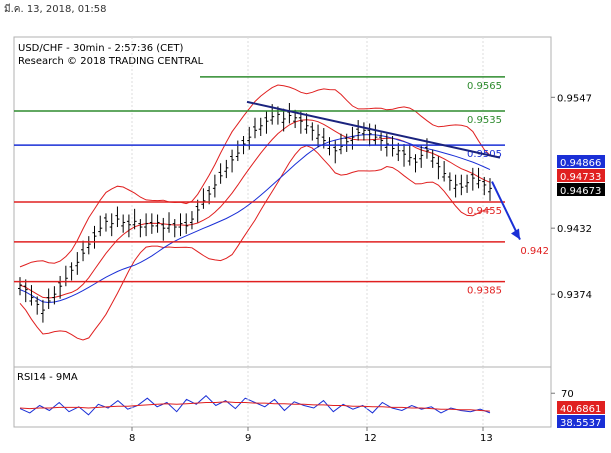  What do you see at coordinates (373, 129) in the screenshot?
I see `trendline` at bounding box center [373, 129].